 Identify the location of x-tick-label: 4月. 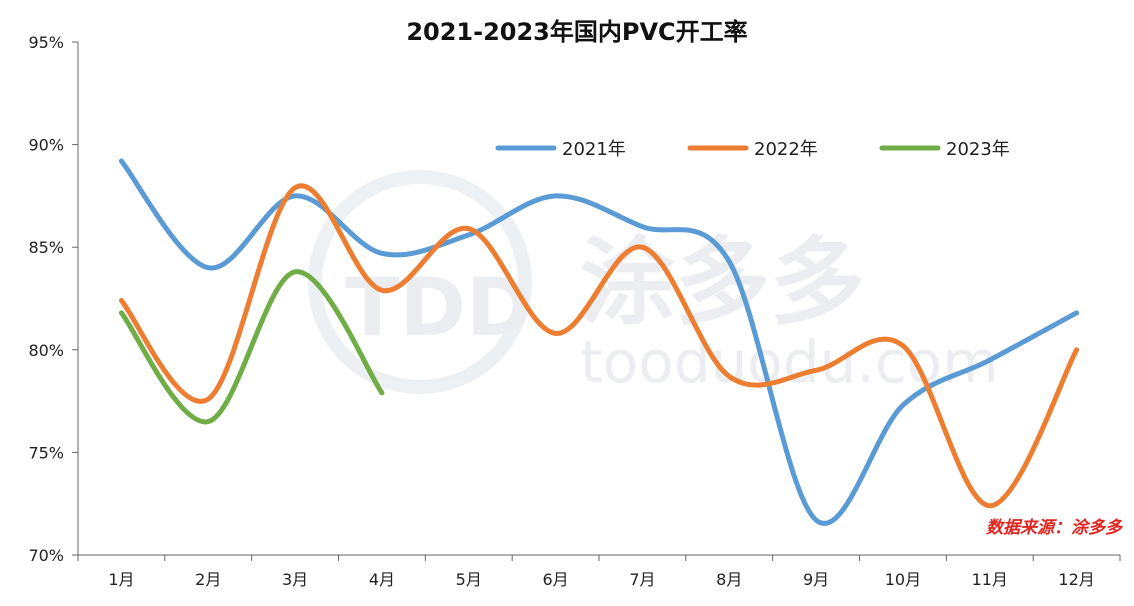
(382, 579).